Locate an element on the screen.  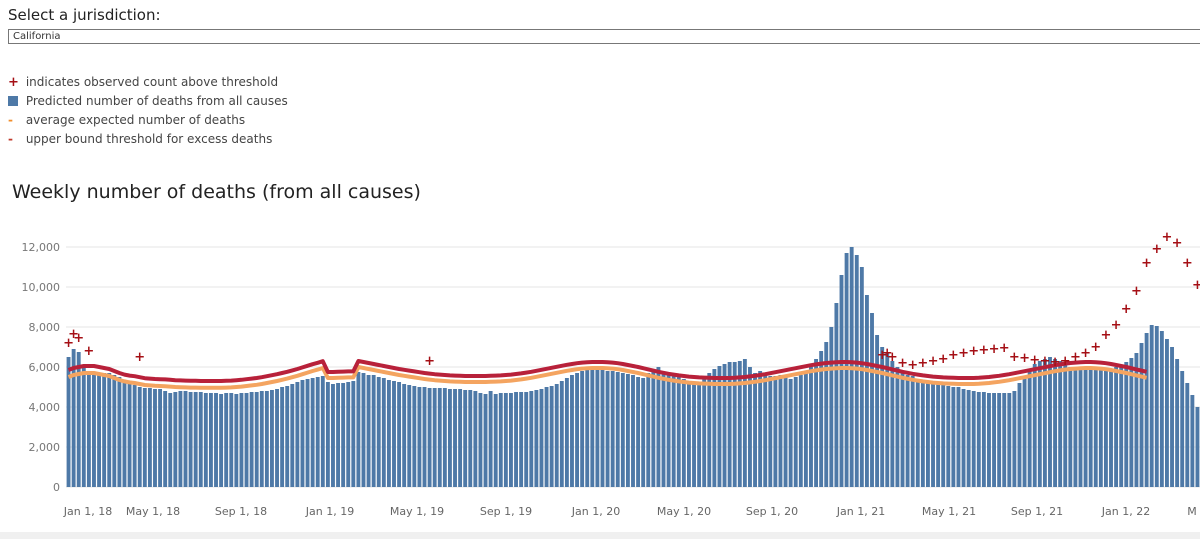
x-tick-label: May 1, 18 is located at coordinates (153, 511).